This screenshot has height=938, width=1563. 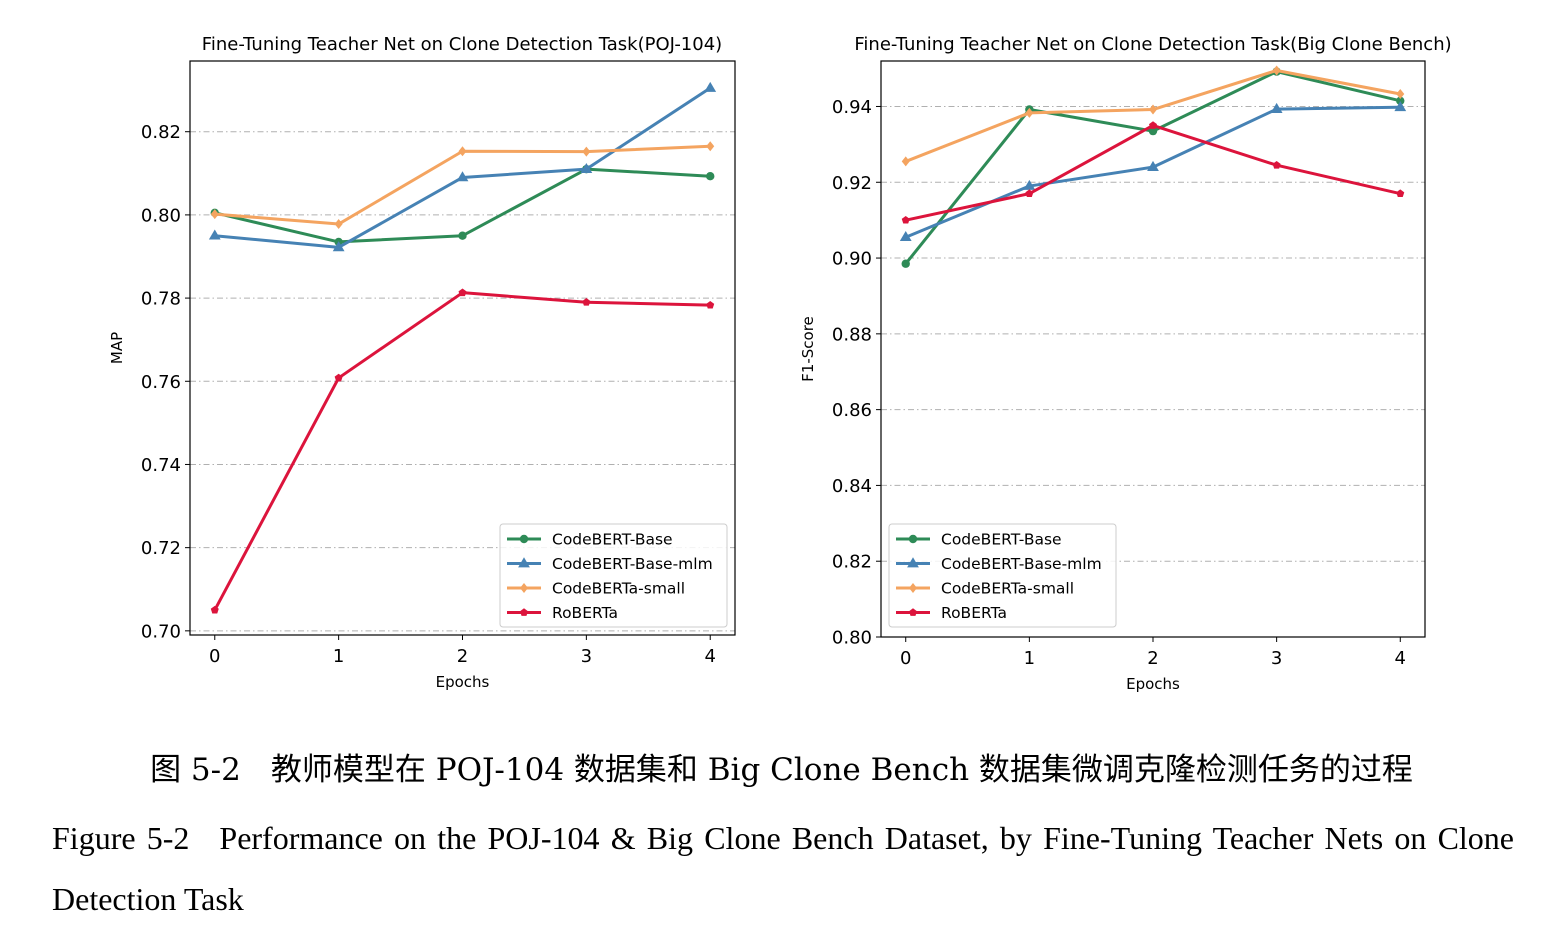 I want to click on legend-box, so click(x=1002, y=575).